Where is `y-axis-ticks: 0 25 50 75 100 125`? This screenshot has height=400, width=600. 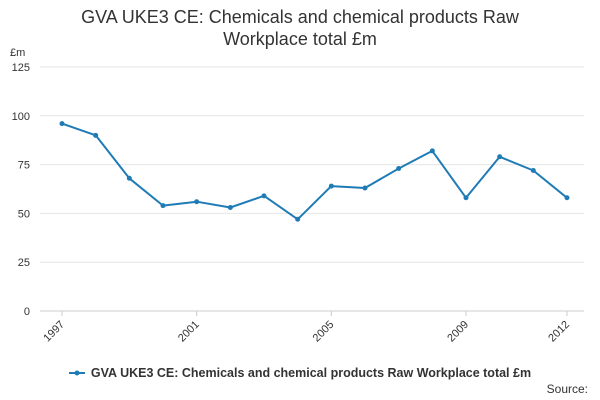 y-axis-ticks: 0 25 50 75 100 125 is located at coordinates (21, 190).